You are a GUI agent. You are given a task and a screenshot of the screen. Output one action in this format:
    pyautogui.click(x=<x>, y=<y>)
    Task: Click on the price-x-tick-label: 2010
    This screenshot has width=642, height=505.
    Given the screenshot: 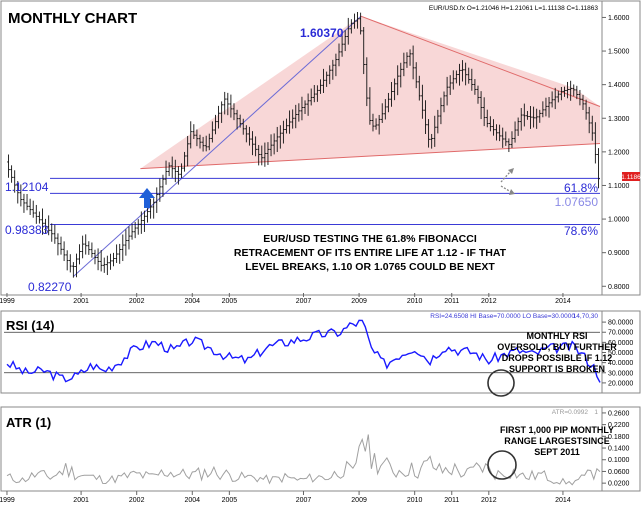 What is the action you would take?
    pyautogui.click(x=415, y=301)
    